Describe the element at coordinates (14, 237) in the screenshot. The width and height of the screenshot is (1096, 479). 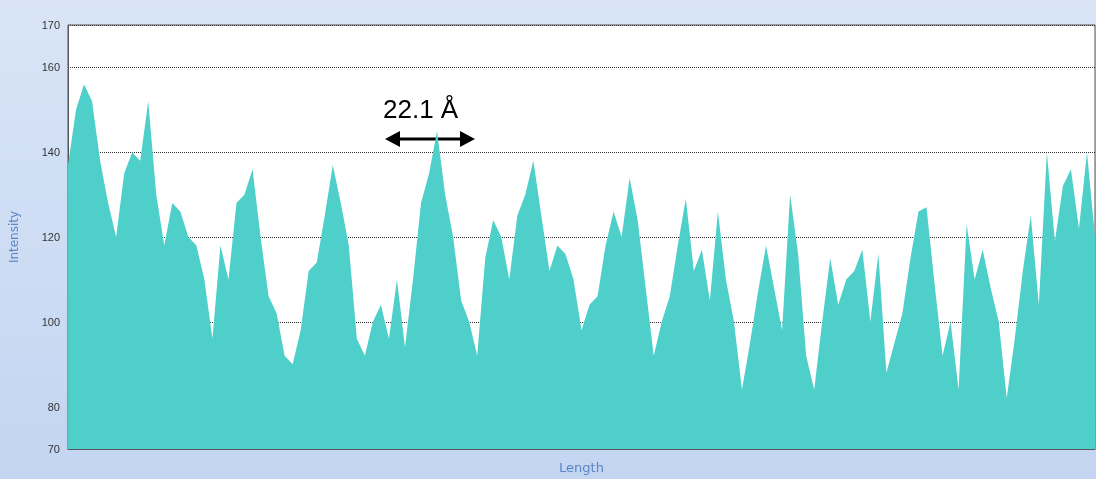
I see `y-axis-title: Intensity` at that location.